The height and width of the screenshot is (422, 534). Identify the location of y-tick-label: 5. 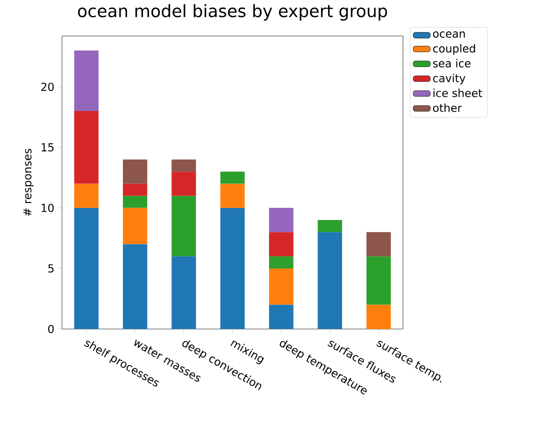
(51, 268).